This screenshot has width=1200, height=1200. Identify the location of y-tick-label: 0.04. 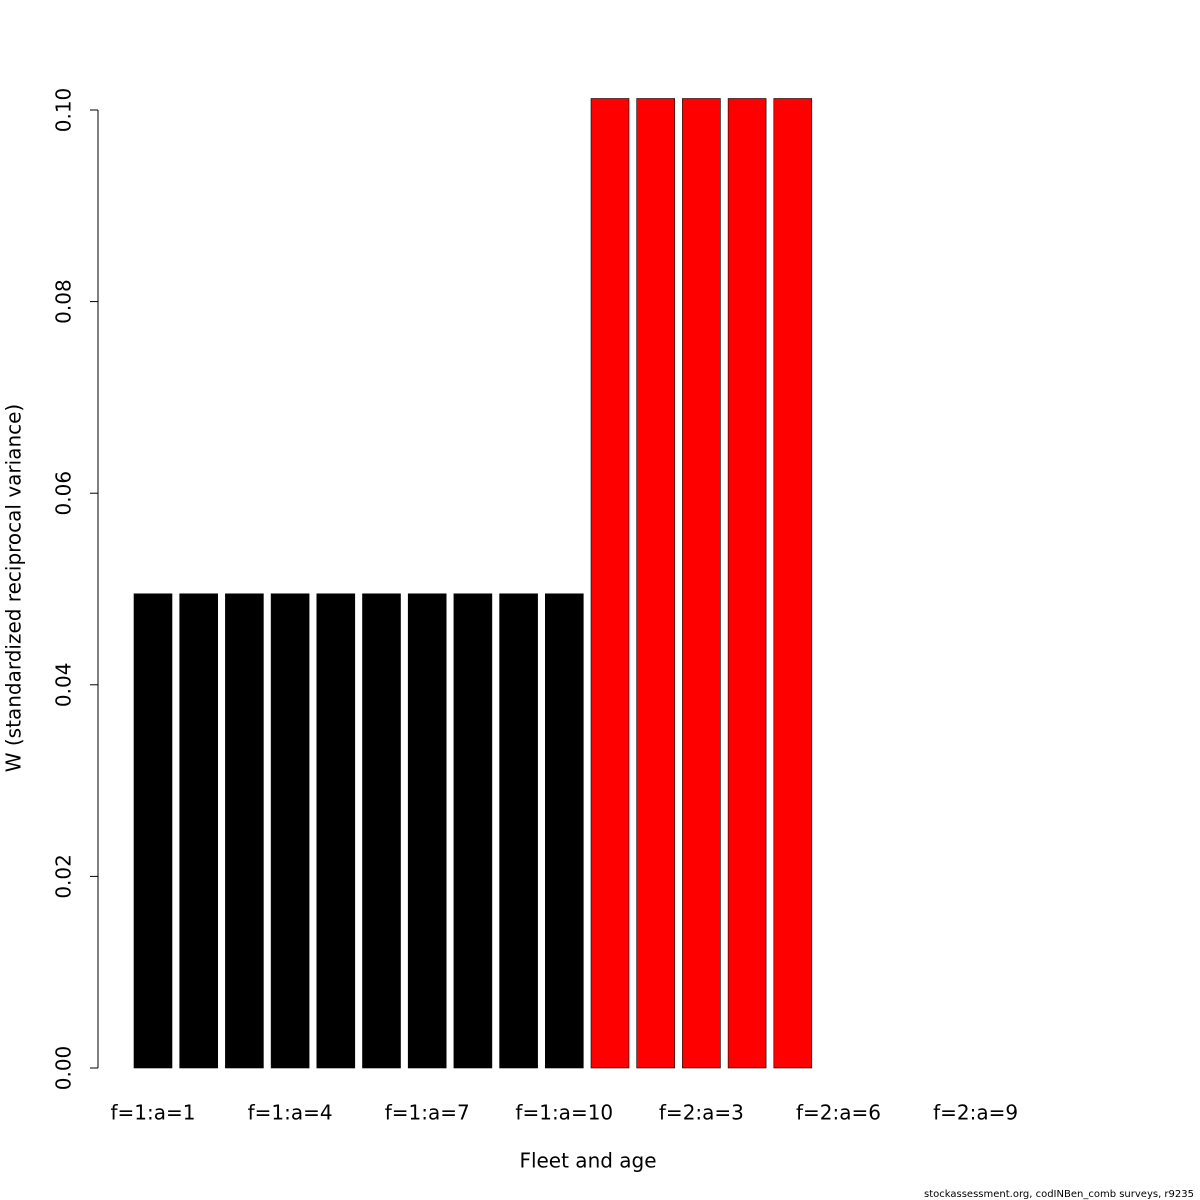
(64, 685).